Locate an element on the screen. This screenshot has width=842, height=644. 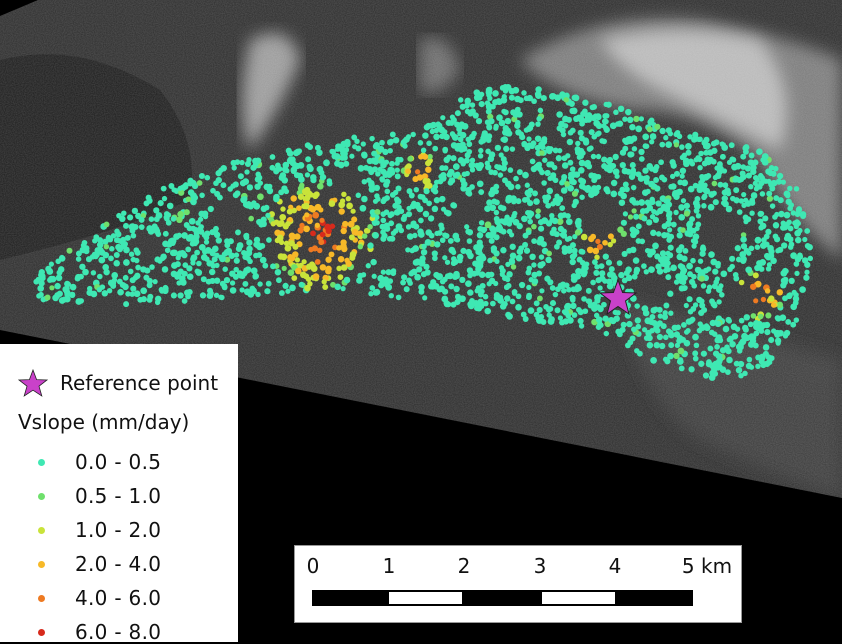
reference-point-star-icon is located at coordinates (618, 297).